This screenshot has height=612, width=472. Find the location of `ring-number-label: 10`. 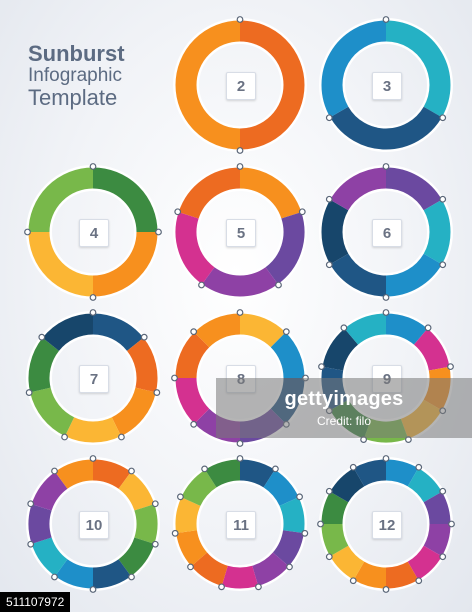

ring-number-label: 10 is located at coordinates (94, 525).